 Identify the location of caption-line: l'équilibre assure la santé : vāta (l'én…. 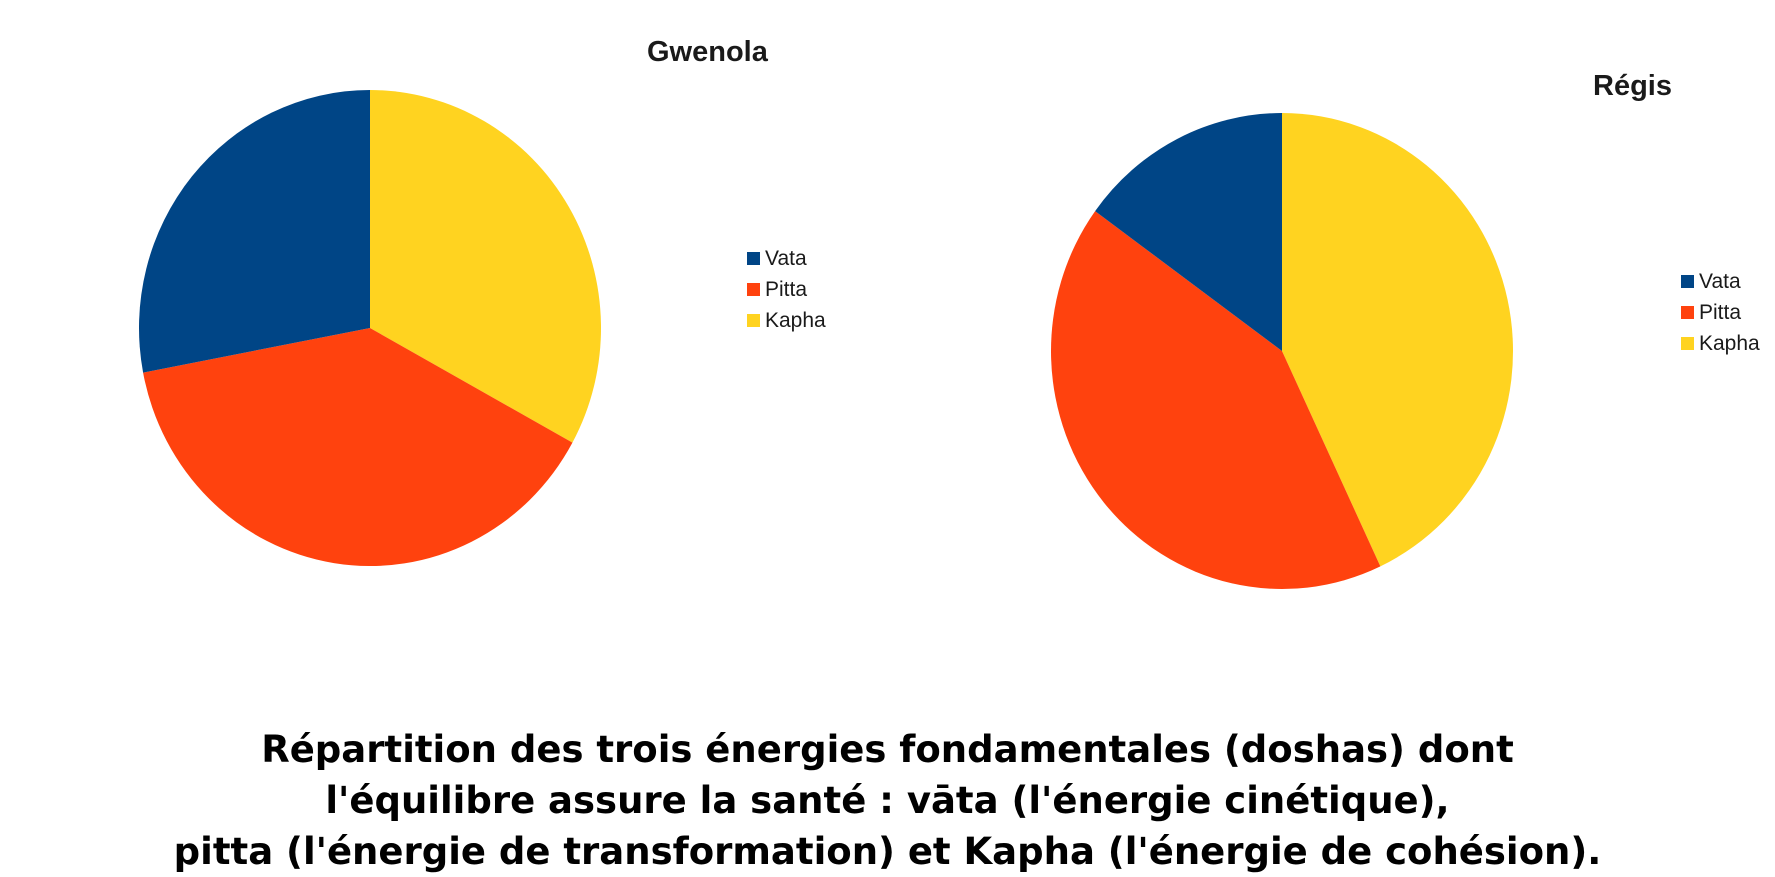
(887, 800).